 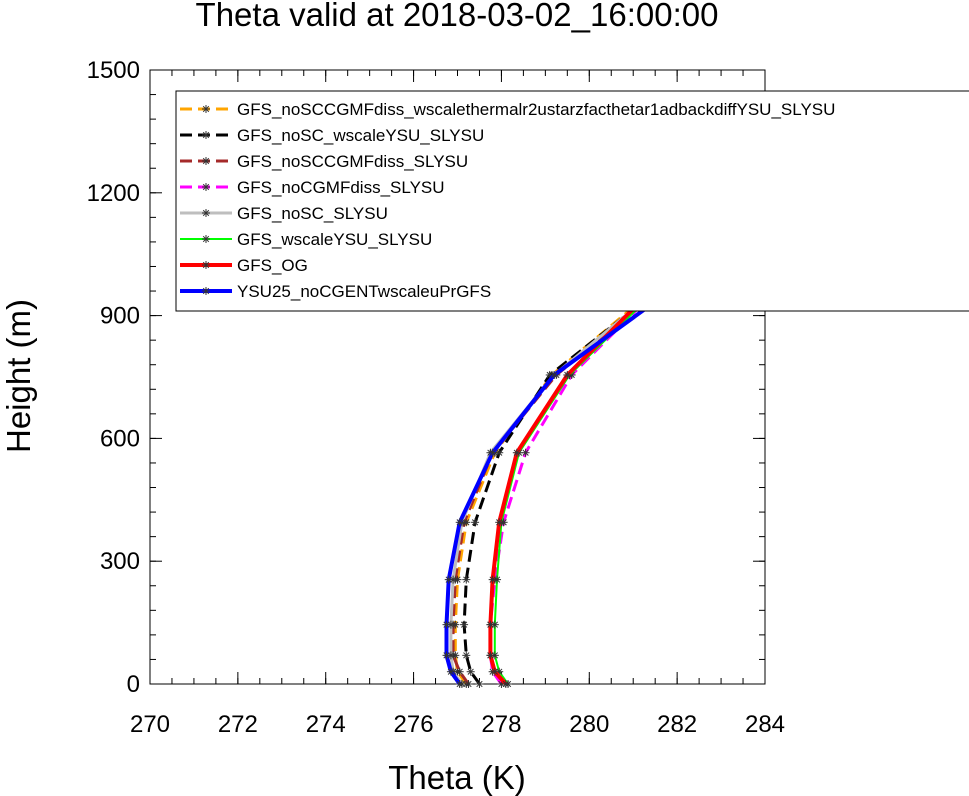 I want to click on y-tick-label: 300, so click(x=120, y=561).